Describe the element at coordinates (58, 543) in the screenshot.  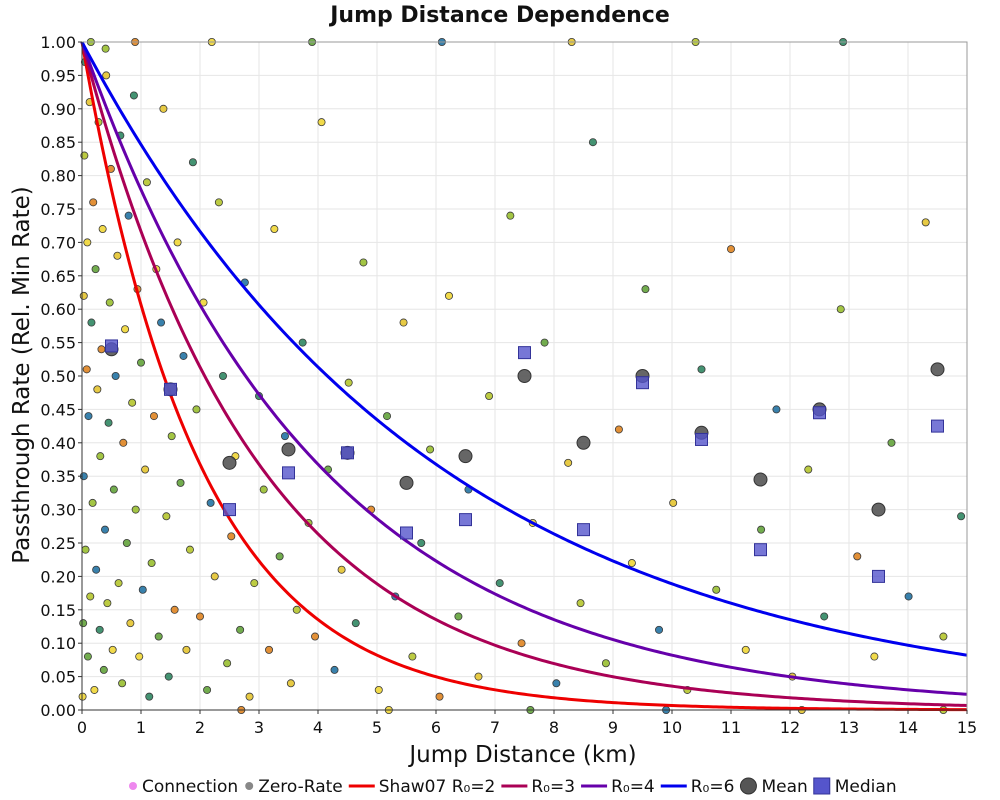
I see `y-tick-label: 0.25` at that location.